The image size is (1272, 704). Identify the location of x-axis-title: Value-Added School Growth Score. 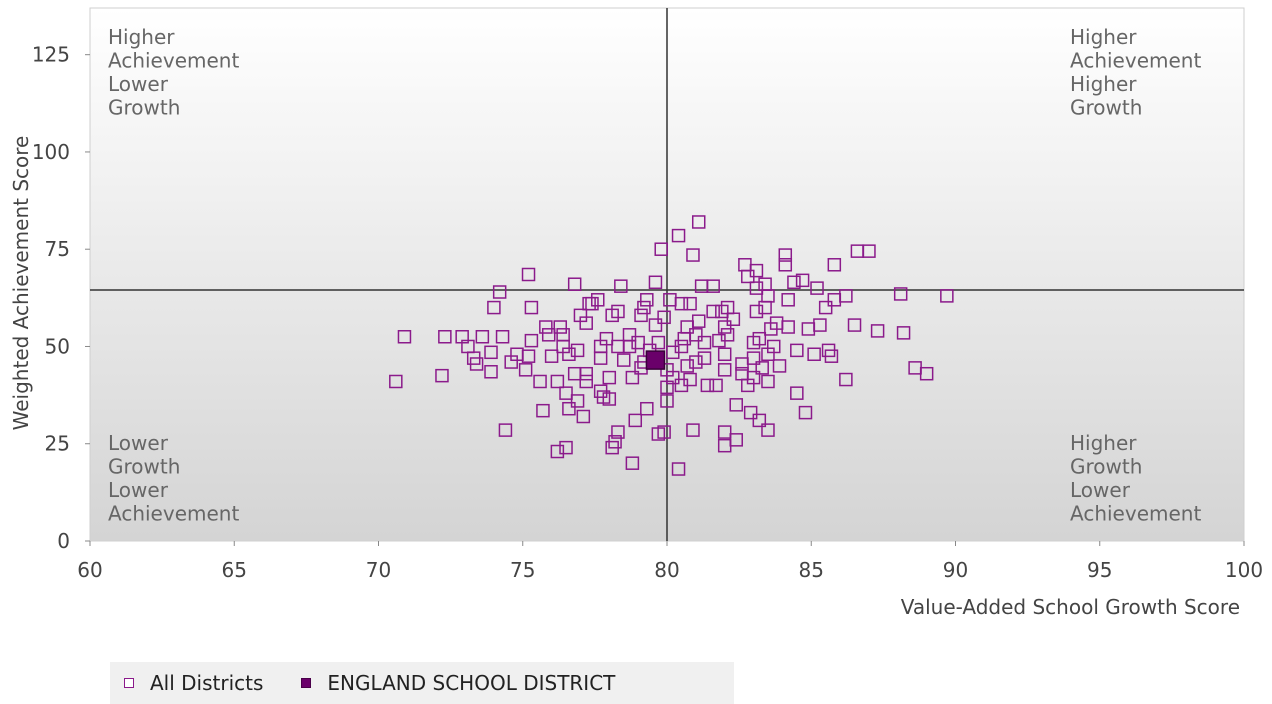
(1070, 607).